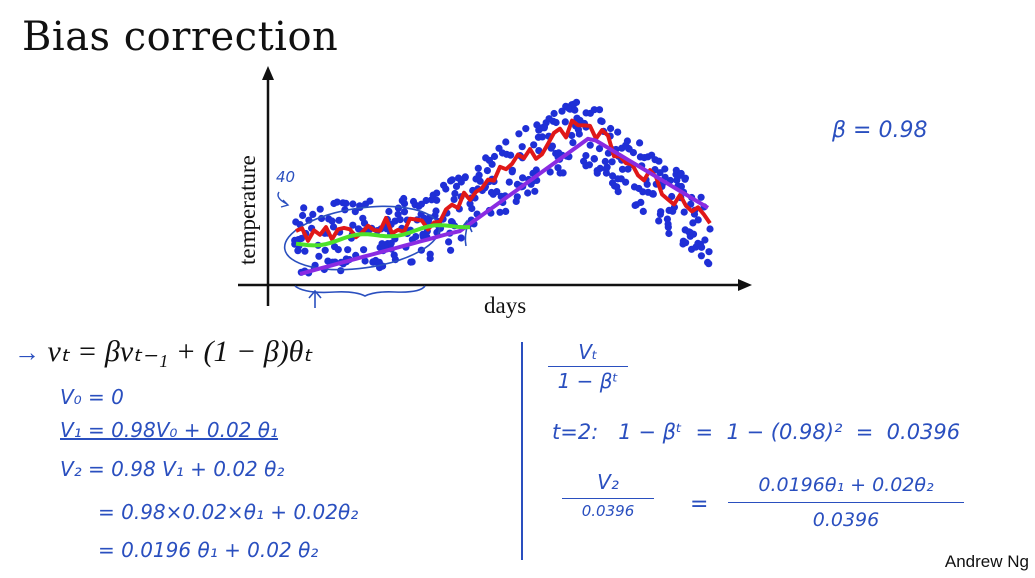 The image size is (1035, 578). Describe the element at coordinates (27, 352) in the screenshot. I see `equation-arrow: →` at that location.